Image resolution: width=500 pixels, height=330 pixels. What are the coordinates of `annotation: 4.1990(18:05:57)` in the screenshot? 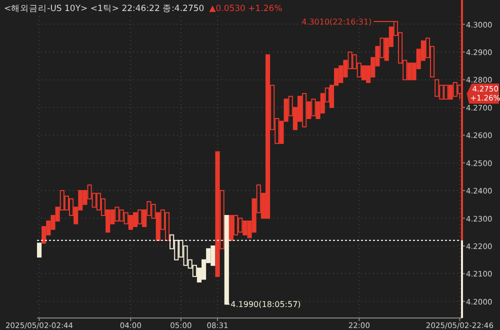 It's located at (265, 305).